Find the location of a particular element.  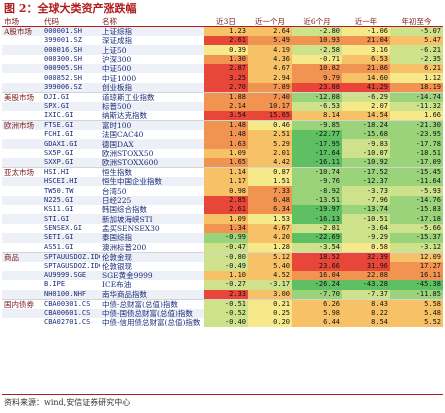

code-cell: 000001.SH is located at coordinates (71, 31).